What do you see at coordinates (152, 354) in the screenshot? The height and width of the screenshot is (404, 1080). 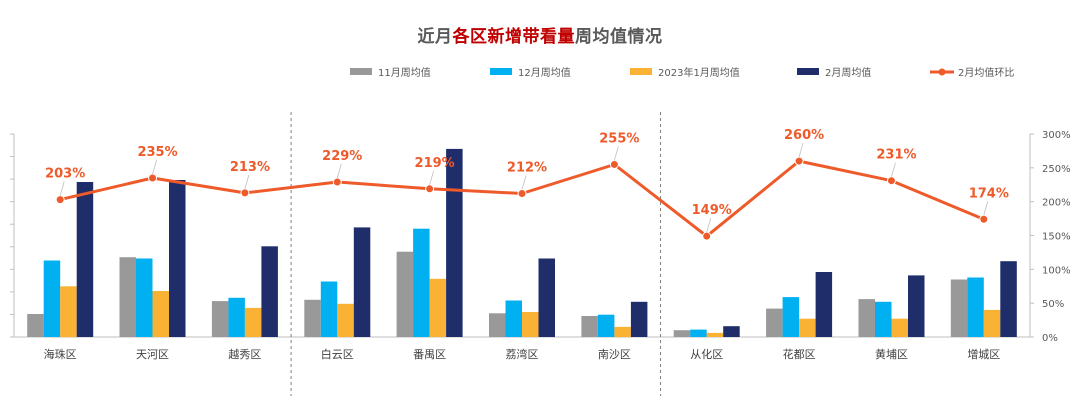 I see `x-tick-label: 天河区` at bounding box center [152, 354].